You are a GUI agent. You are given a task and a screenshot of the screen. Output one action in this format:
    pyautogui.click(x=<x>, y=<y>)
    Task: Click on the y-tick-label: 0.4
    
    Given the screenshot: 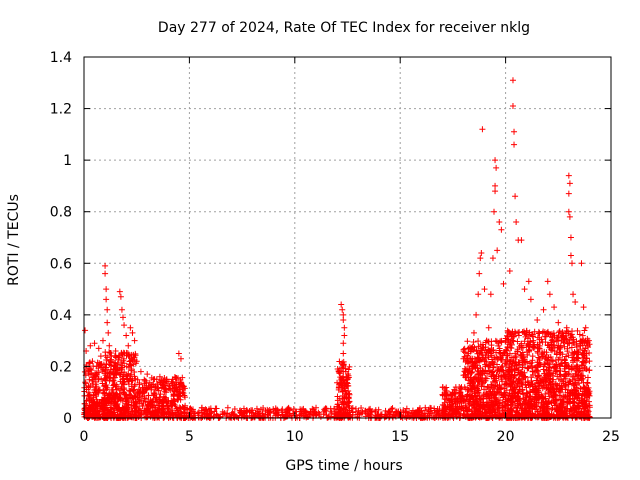 What is the action you would take?
    pyautogui.click(x=61, y=316)
    